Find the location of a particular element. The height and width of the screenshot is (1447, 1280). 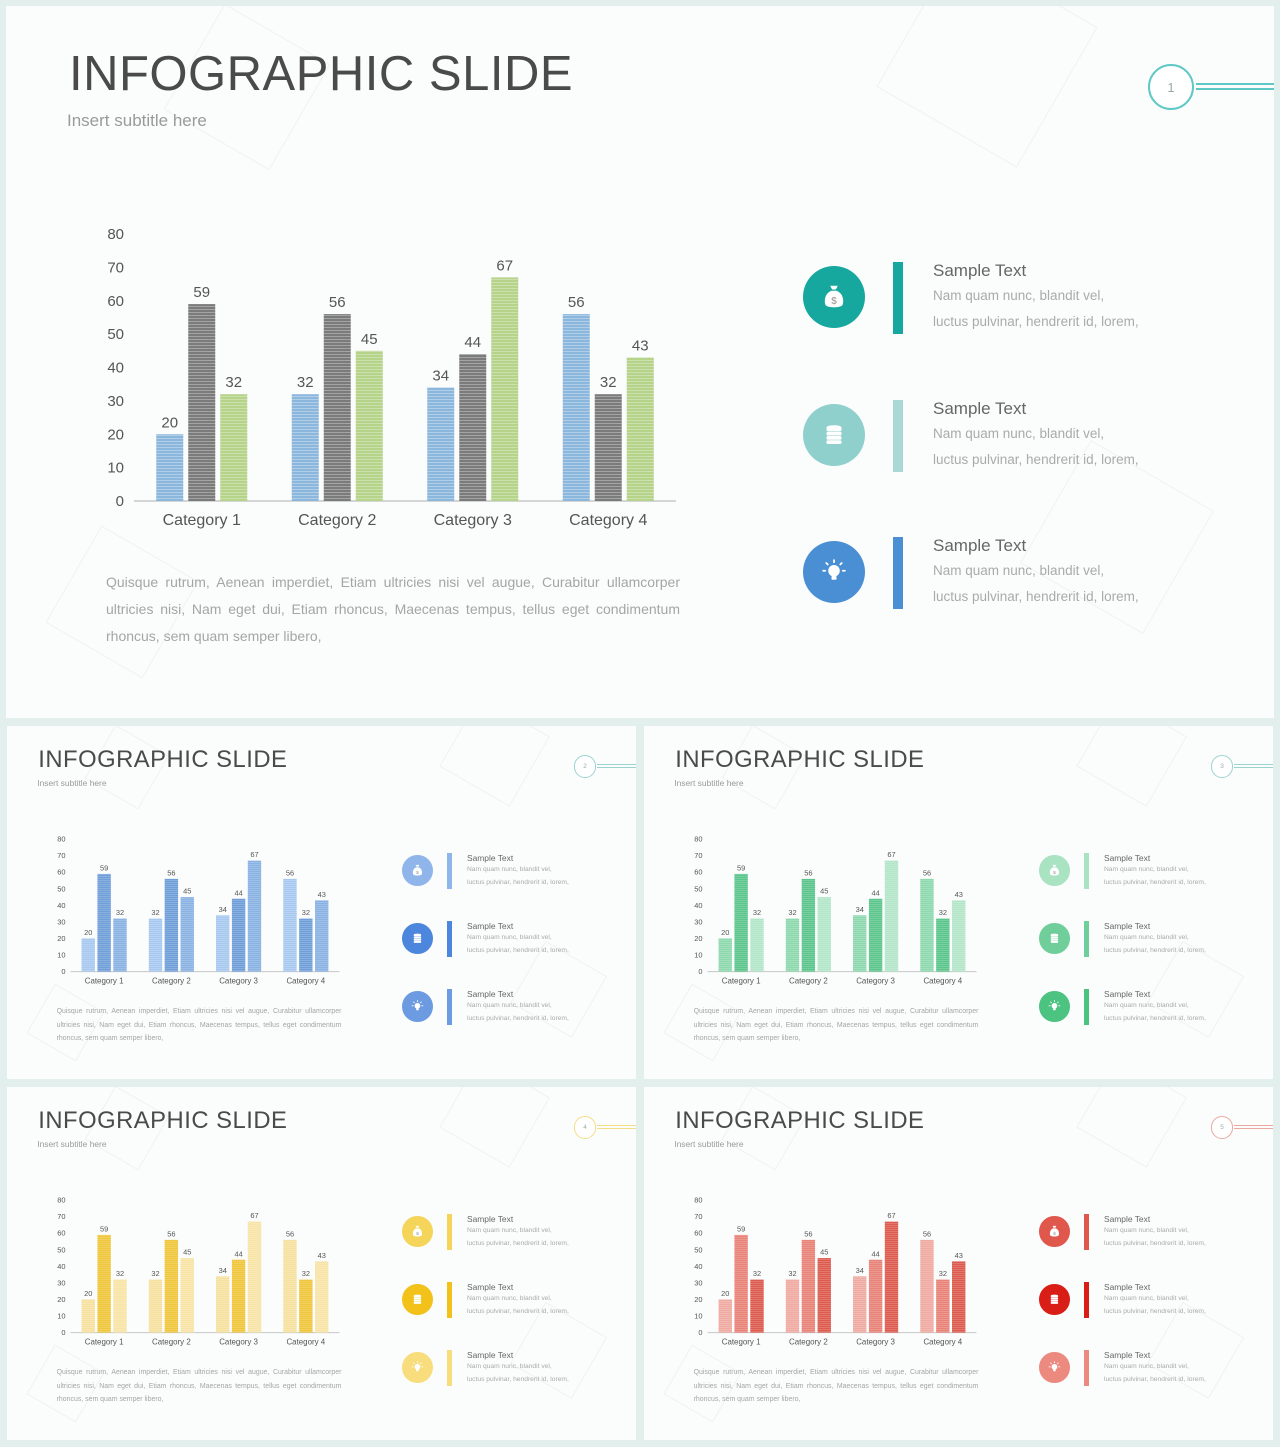

category-label: Category 2 is located at coordinates (171, 981).